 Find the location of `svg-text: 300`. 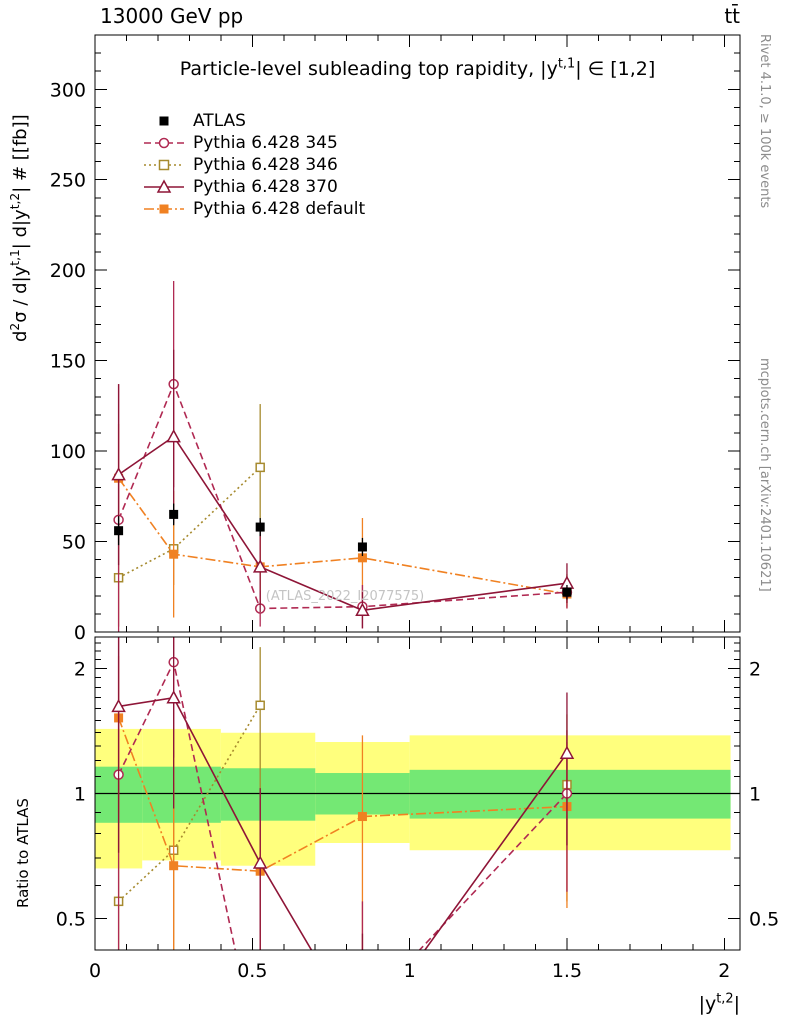

svg-text: 300 is located at coordinates (68, 90).